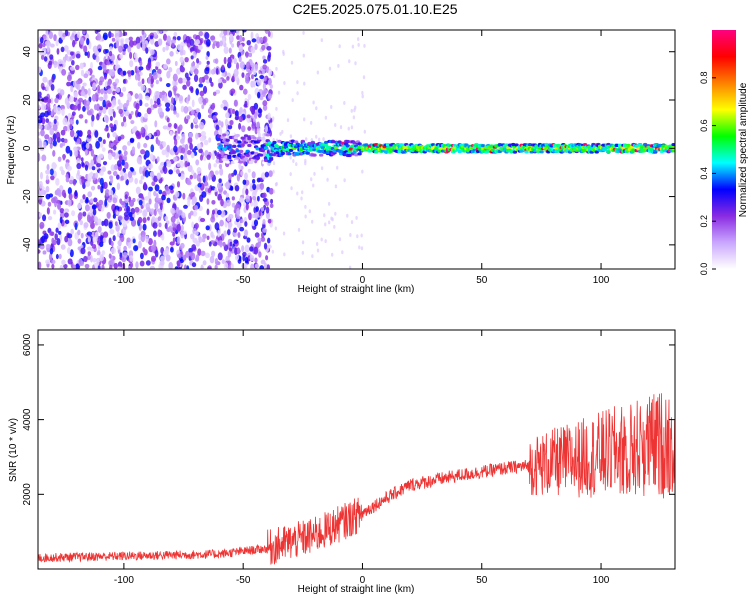  What do you see at coordinates (704, 173) in the screenshot?
I see `colorbar-tick-label: 0.4` at bounding box center [704, 173].